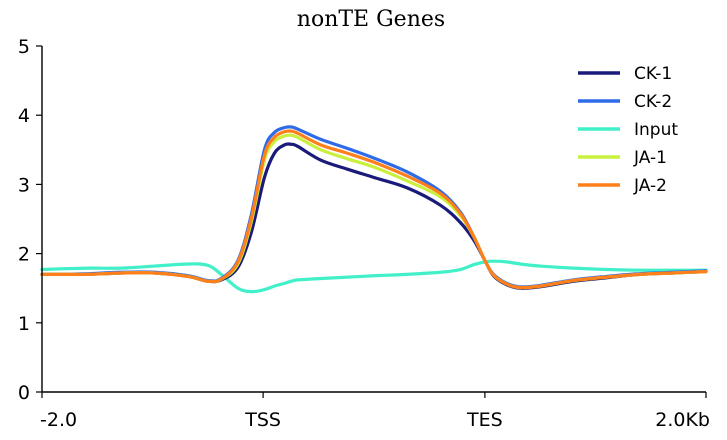 This screenshot has height=440, width=727. Describe the element at coordinates (374, 276) in the screenshot. I see `series-line-input` at that location.